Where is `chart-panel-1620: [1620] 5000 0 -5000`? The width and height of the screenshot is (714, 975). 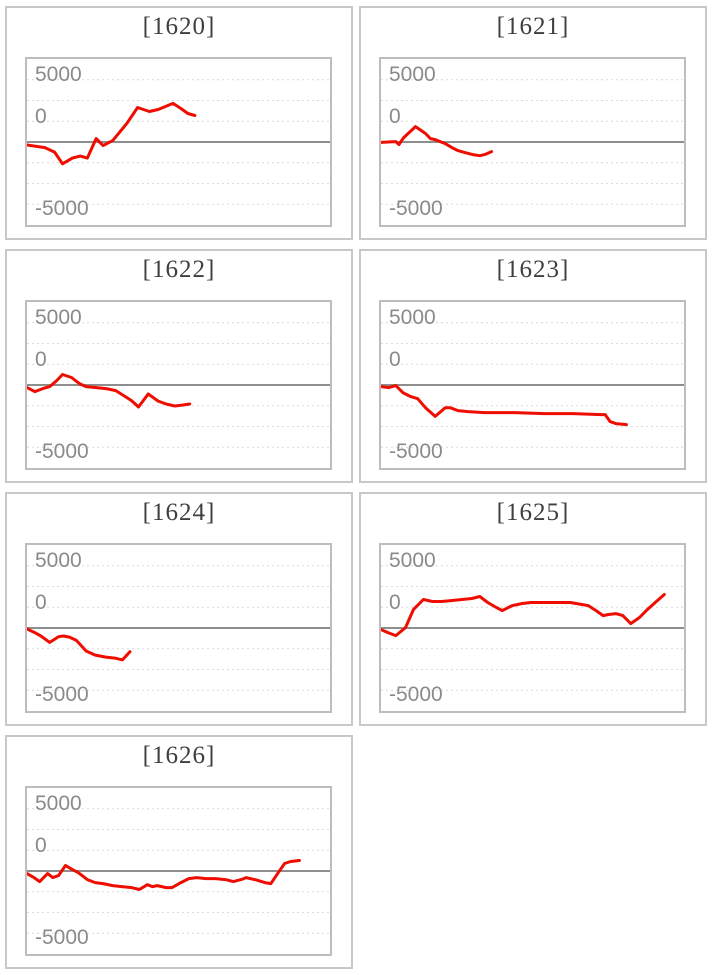
chart-panel-1620: [1620] 5000 0 -5000 is located at coordinates (179, 123).